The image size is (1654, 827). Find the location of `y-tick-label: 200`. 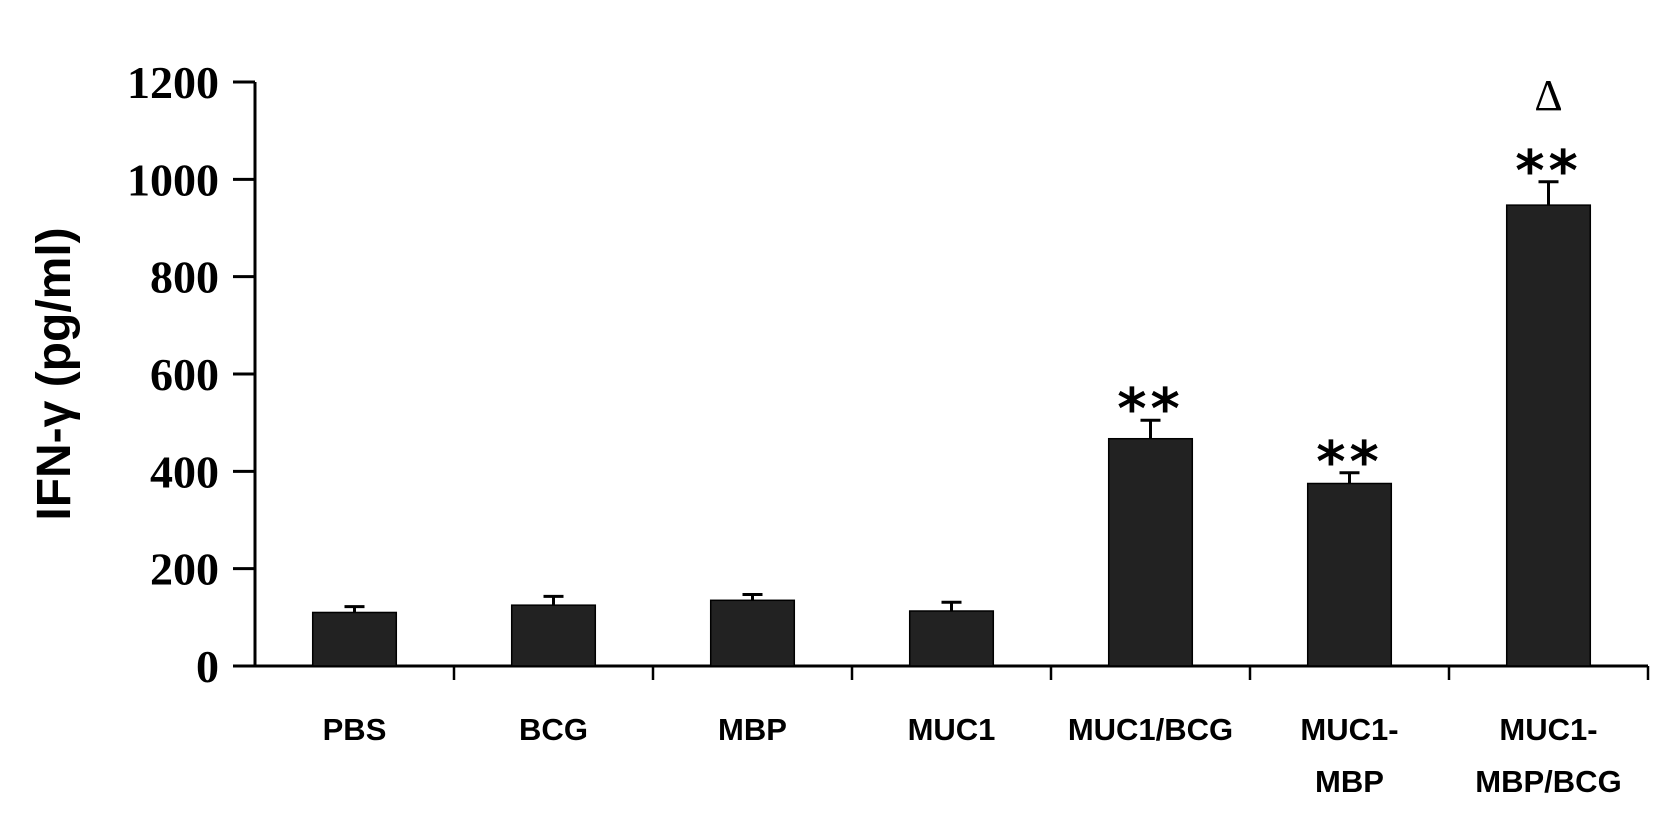

y-tick-label: 200 is located at coordinates (184, 569).